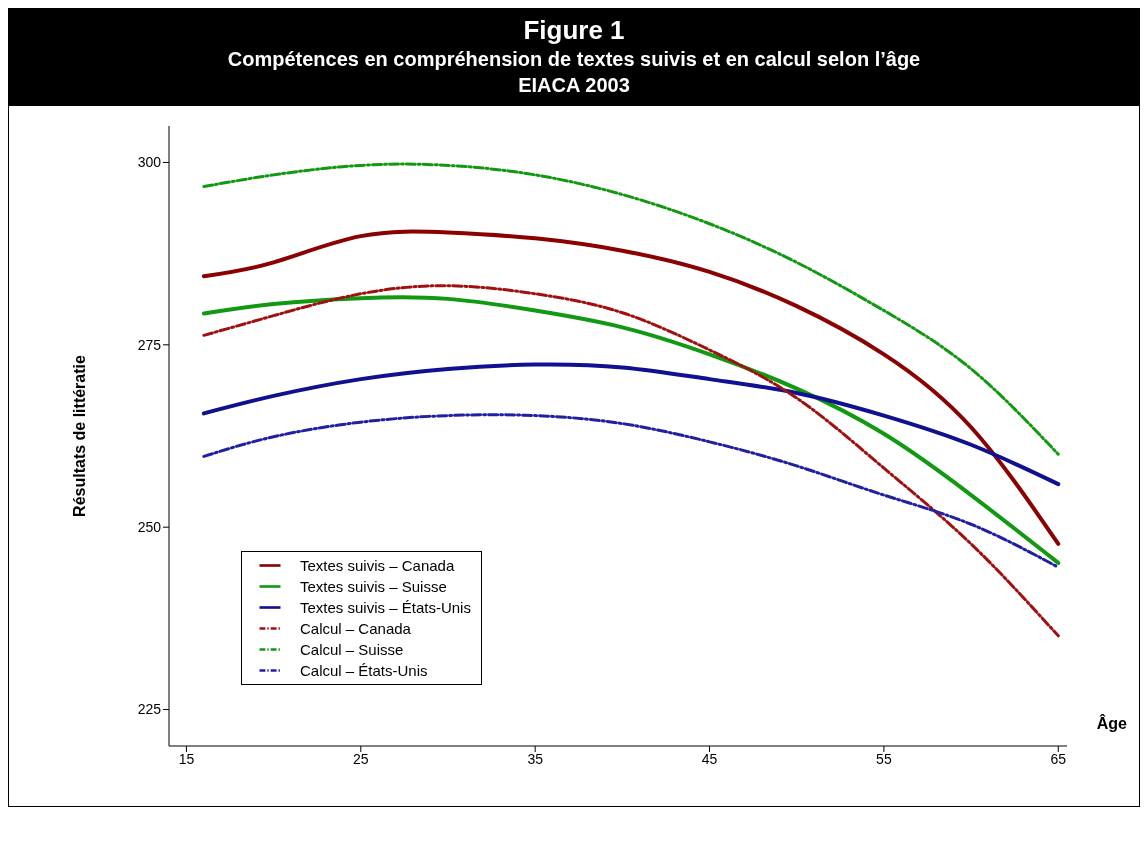 The height and width of the screenshot is (842, 1148). What do you see at coordinates (574, 72) in the screenshot?
I see `chart-subtitle: Compétences en compréhension de textes suivis et en calcul selon l’âge EIACA 2003` at bounding box center [574, 72].